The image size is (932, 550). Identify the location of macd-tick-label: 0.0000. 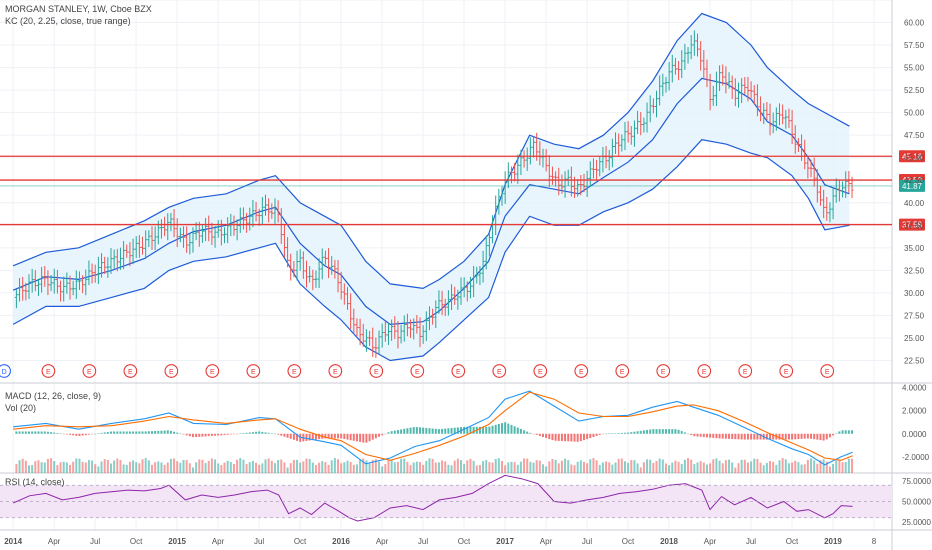
(914, 434).